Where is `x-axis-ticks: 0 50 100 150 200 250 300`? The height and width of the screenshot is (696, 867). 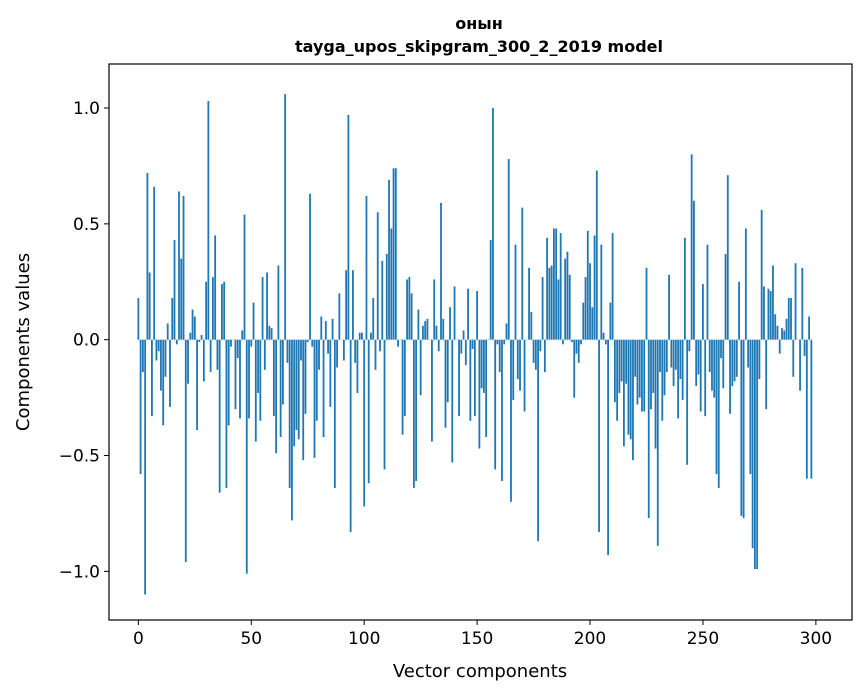
x-axis-ticks: 0 50 100 150 200 250 300 is located at coordinates (482, 634).